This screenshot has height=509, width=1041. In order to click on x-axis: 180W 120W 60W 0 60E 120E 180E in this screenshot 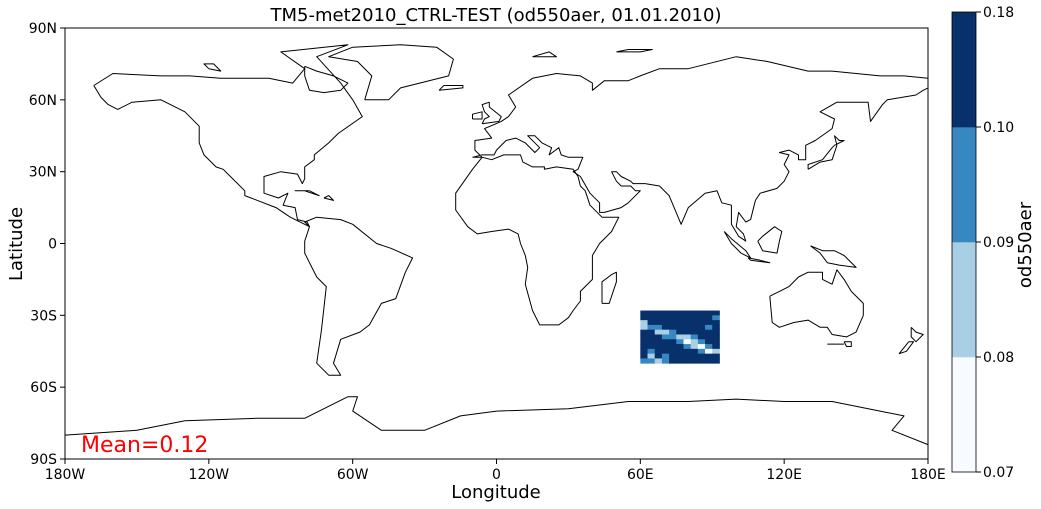, I will do `click(495, 471)`.